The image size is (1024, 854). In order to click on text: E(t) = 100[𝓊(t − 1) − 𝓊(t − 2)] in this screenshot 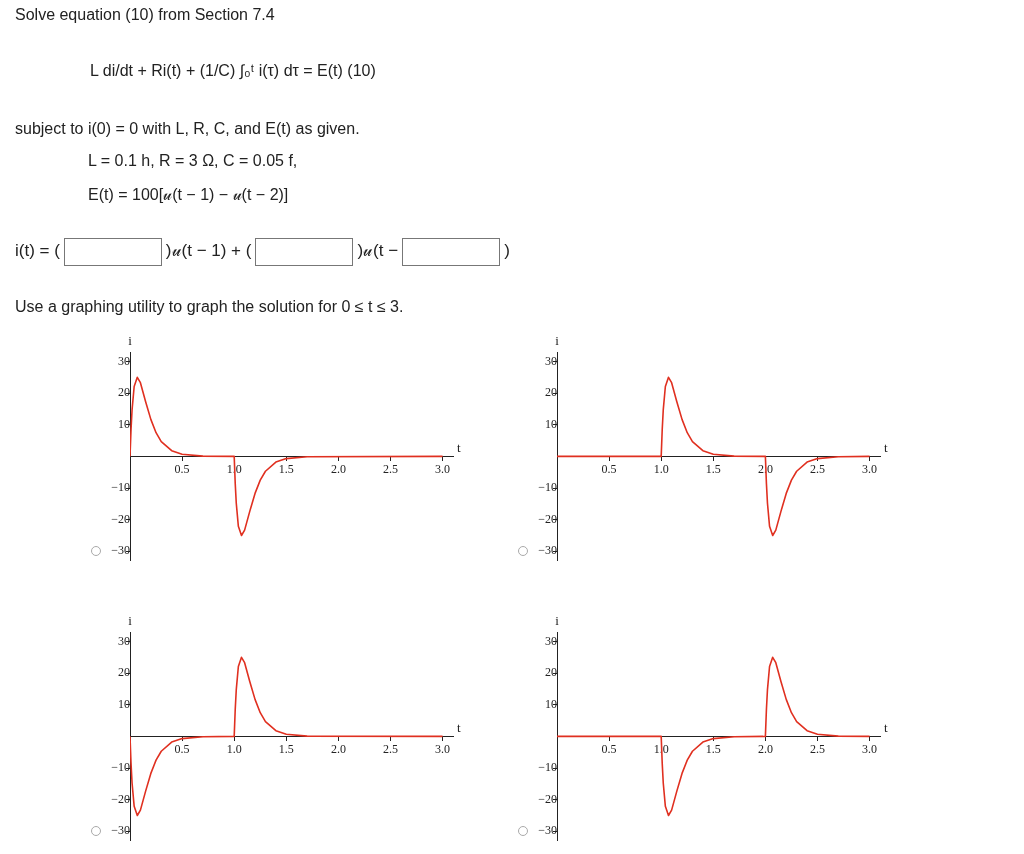, I will do `click(188, 195)`.